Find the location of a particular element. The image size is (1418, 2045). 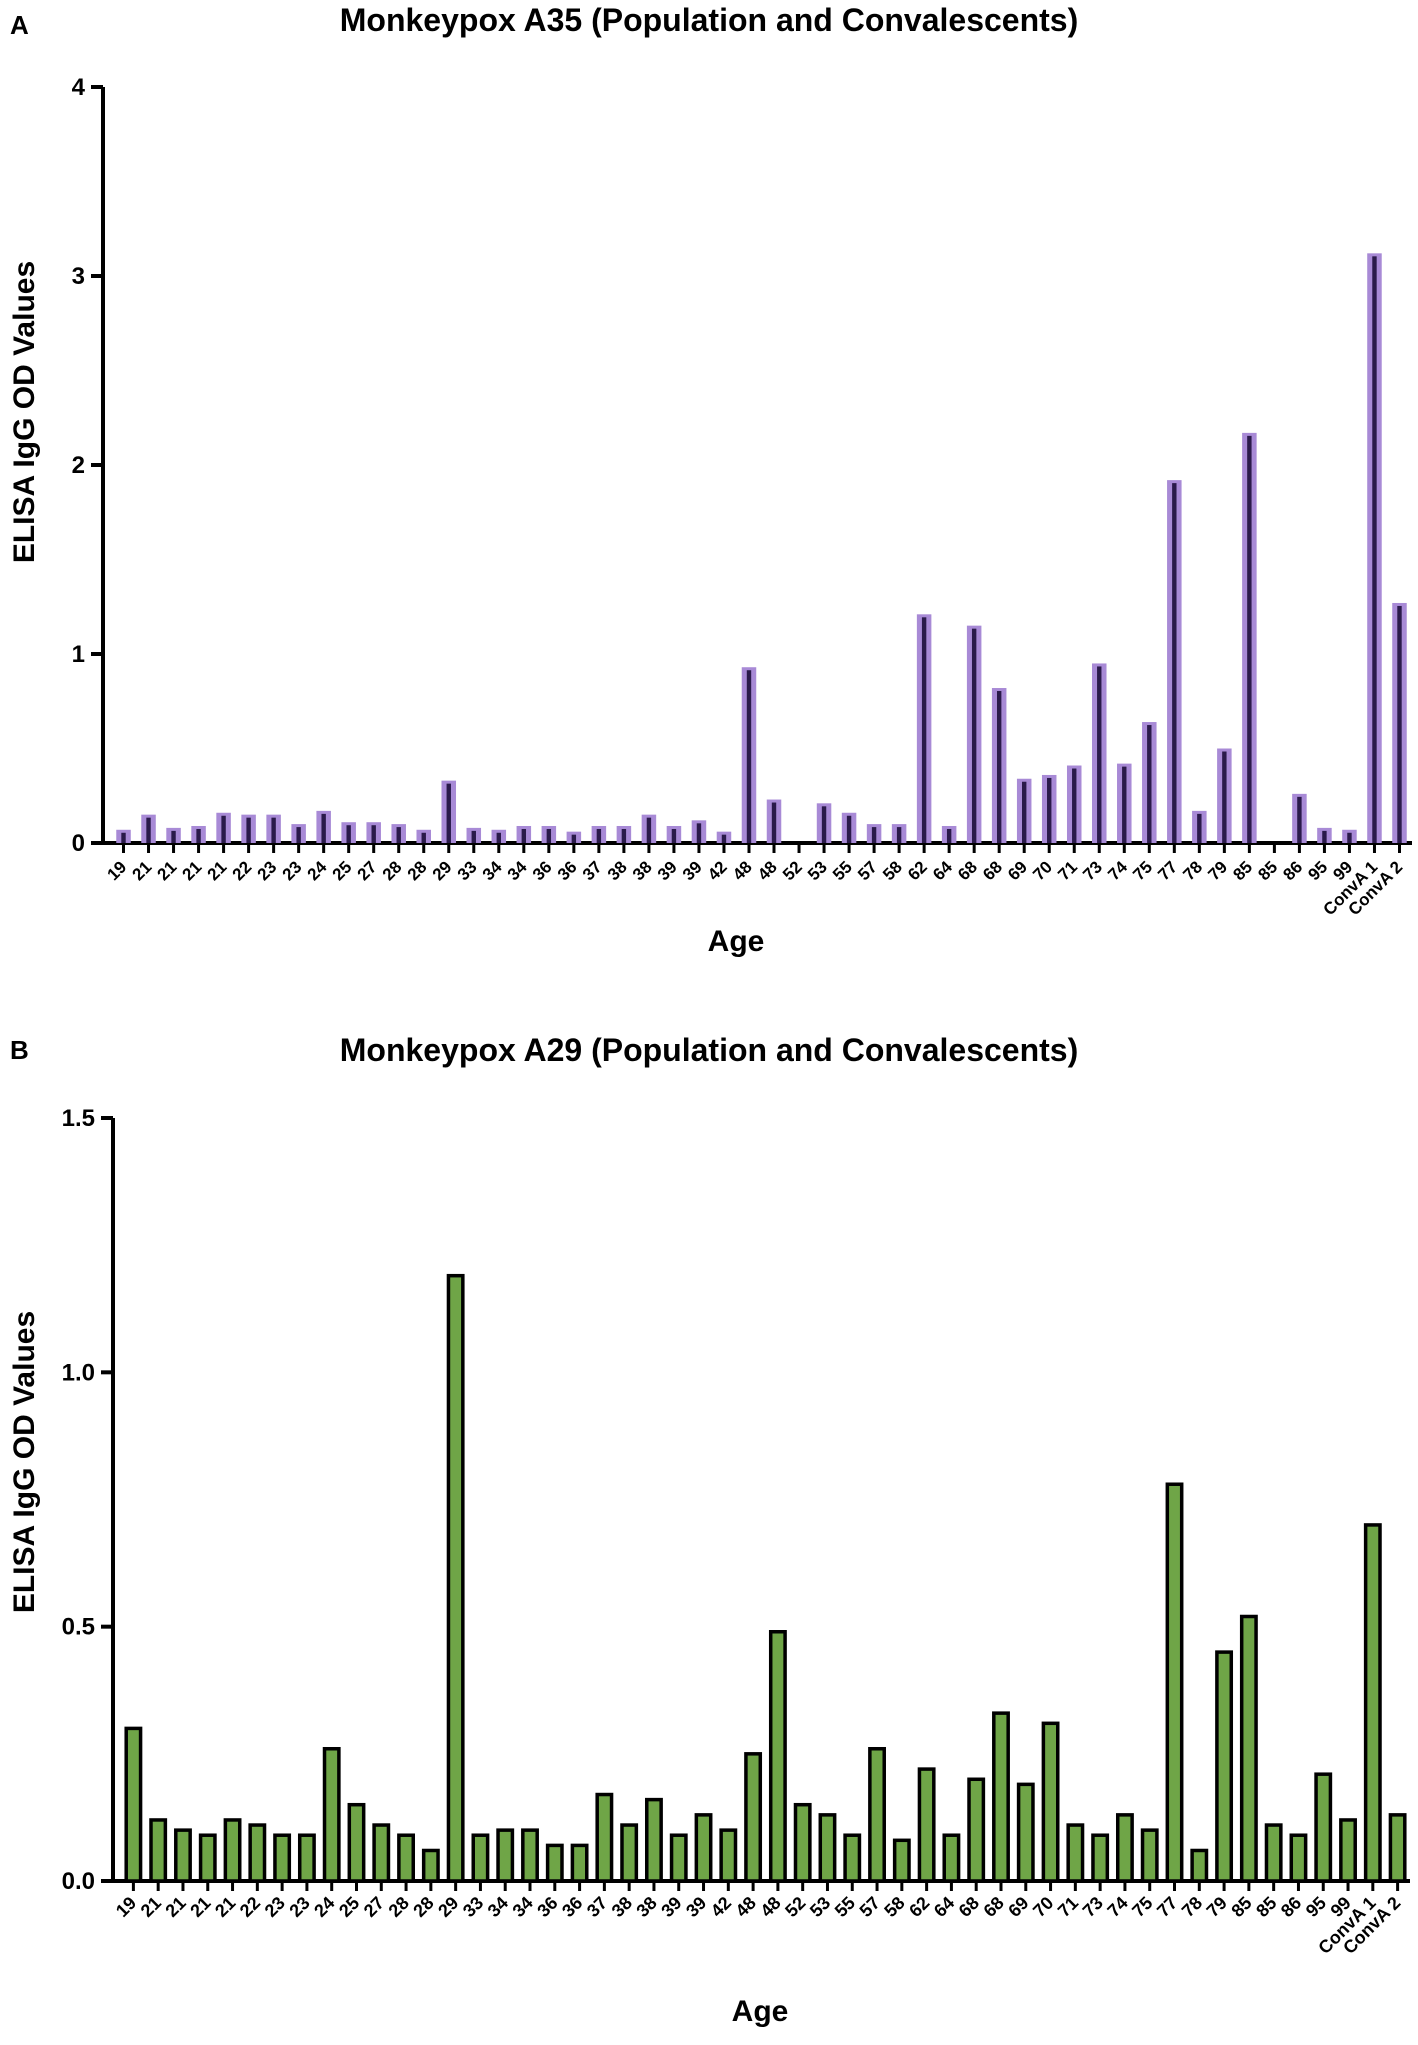

x-tick-label-a: 62 is located at coordinates (917, 870).